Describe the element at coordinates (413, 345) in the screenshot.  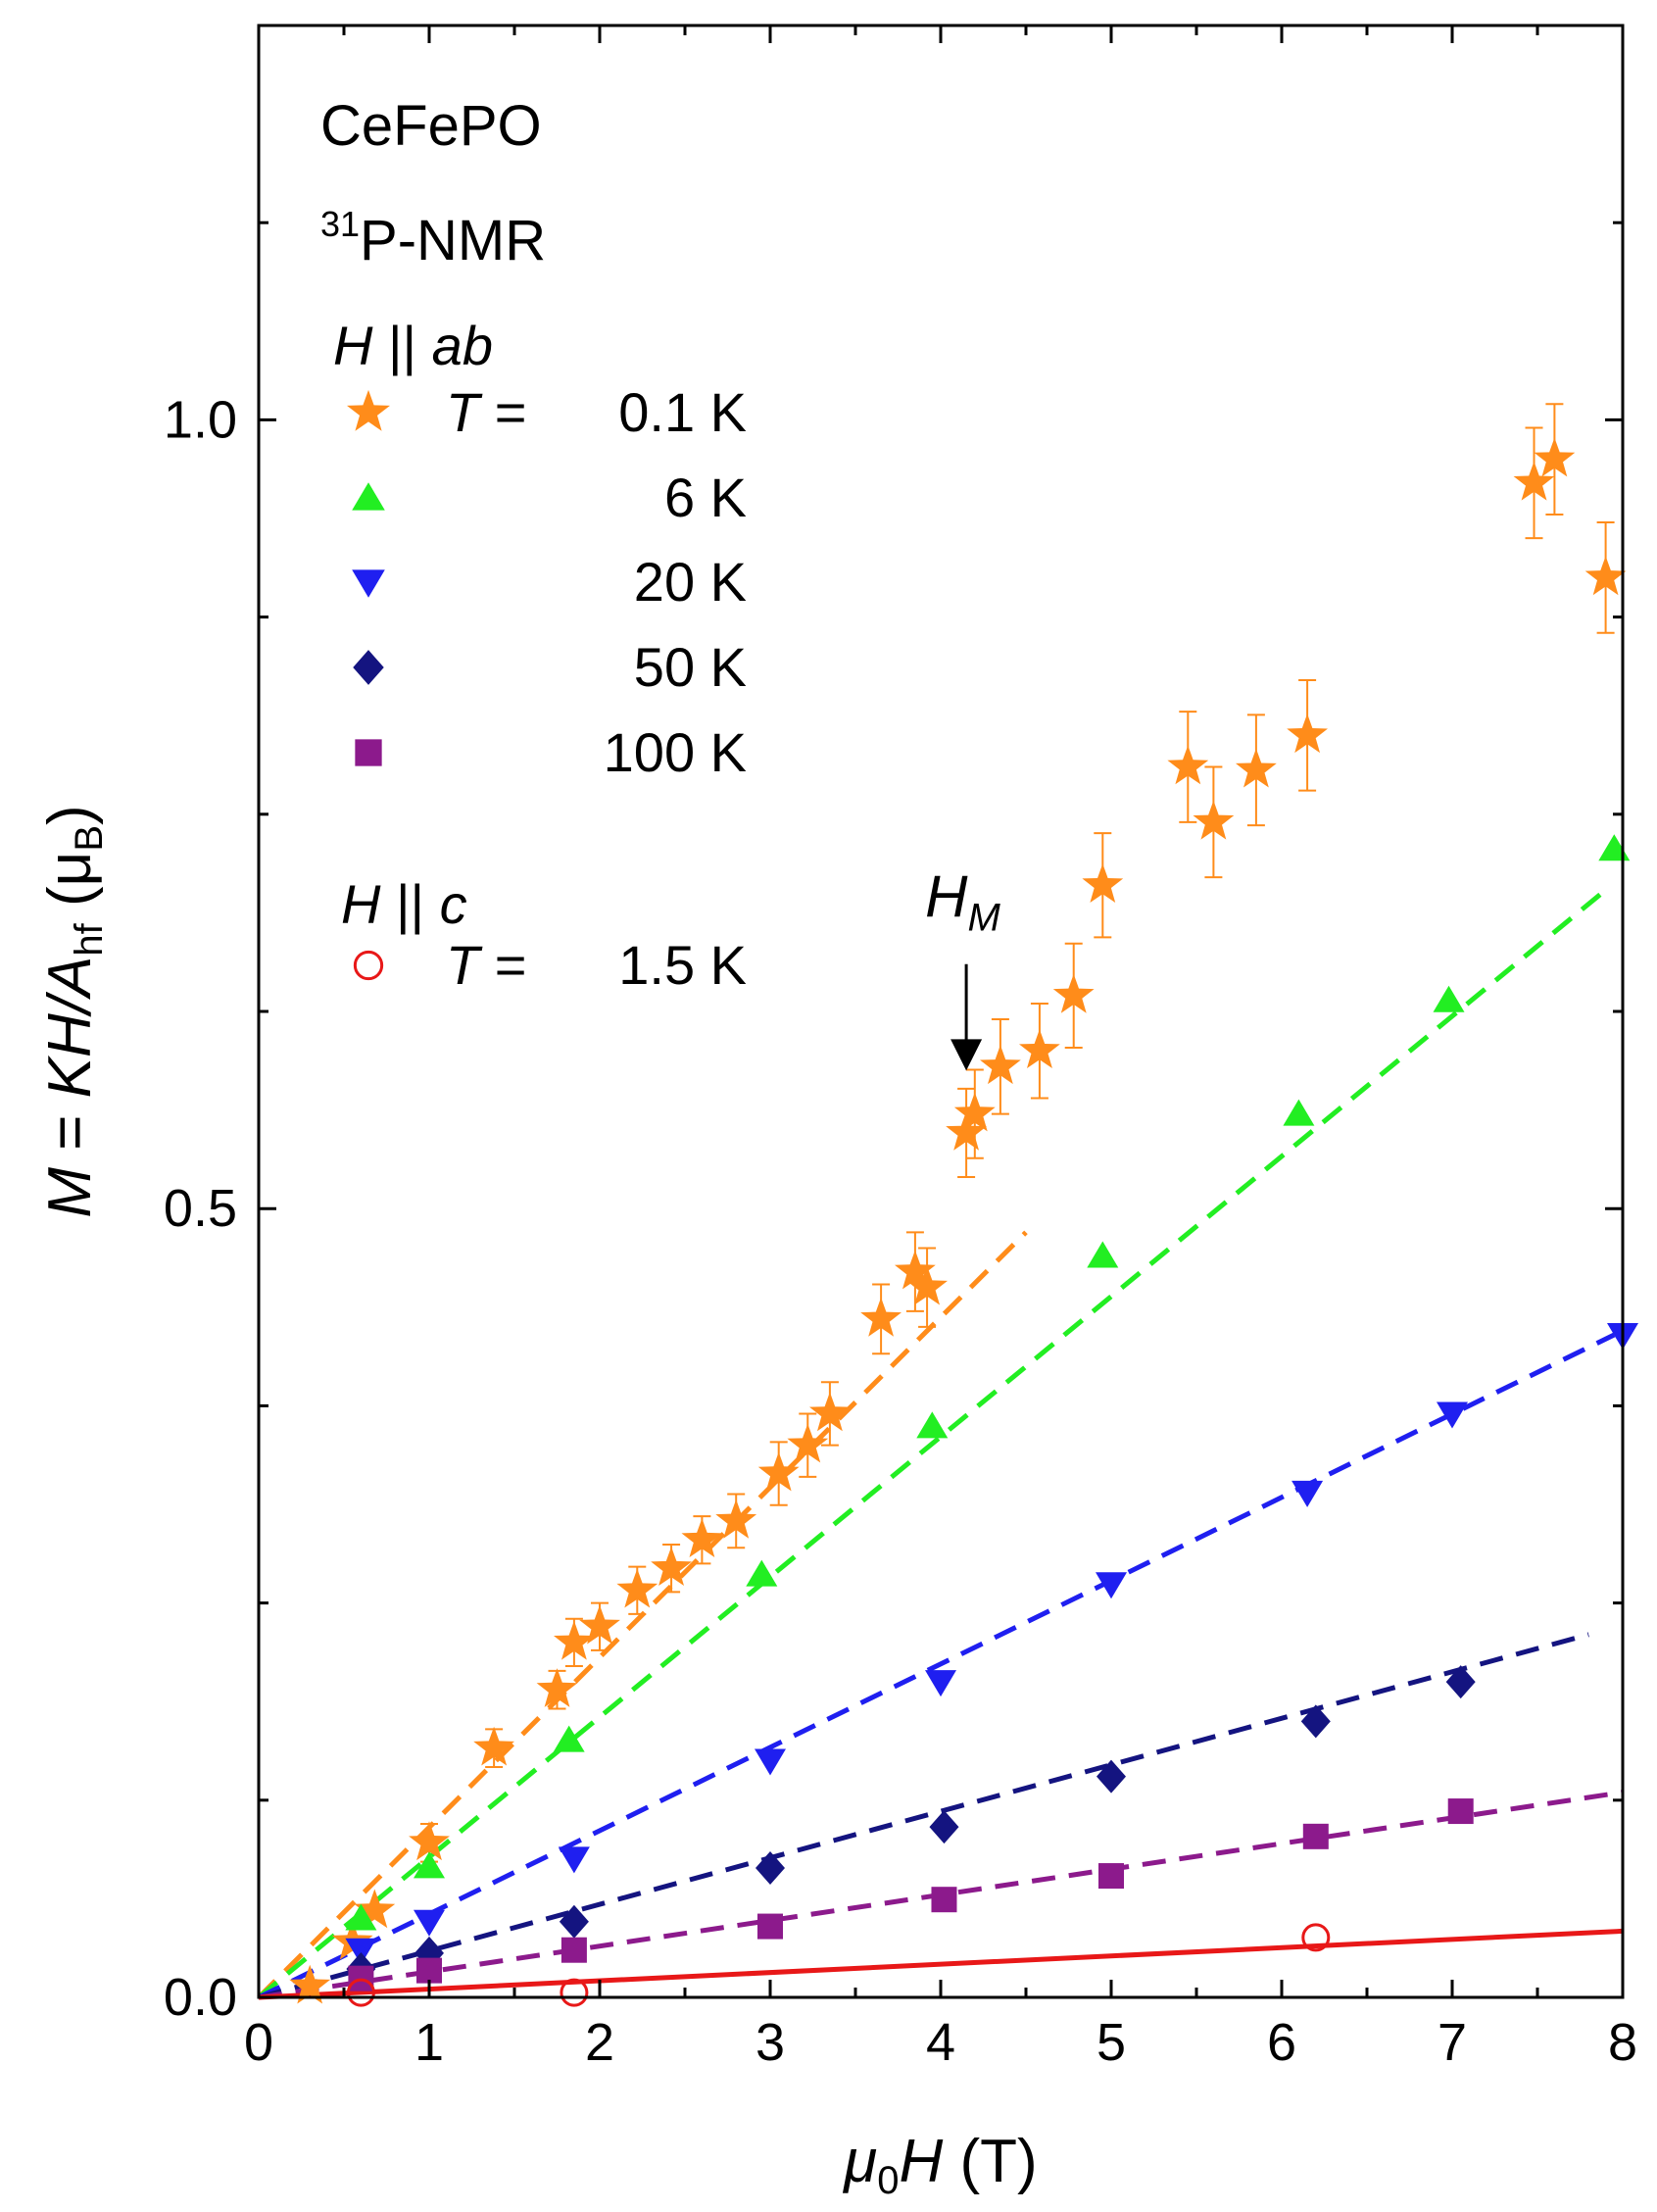
I see `group-ab-label: H || ab` at that location.